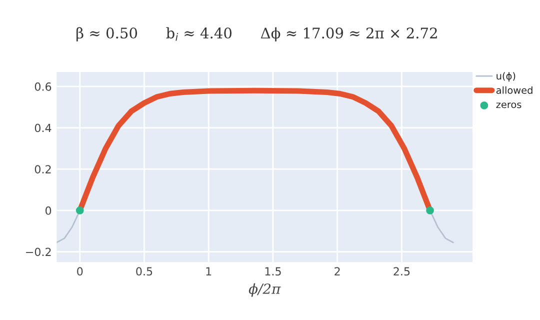 Image resolution: width=540 pixels, height=320 pixels. What do you see at coordinates (144, 271) in the screenshot?
I see `x-tick-label: 0.5` at bounding box center [144, 271].